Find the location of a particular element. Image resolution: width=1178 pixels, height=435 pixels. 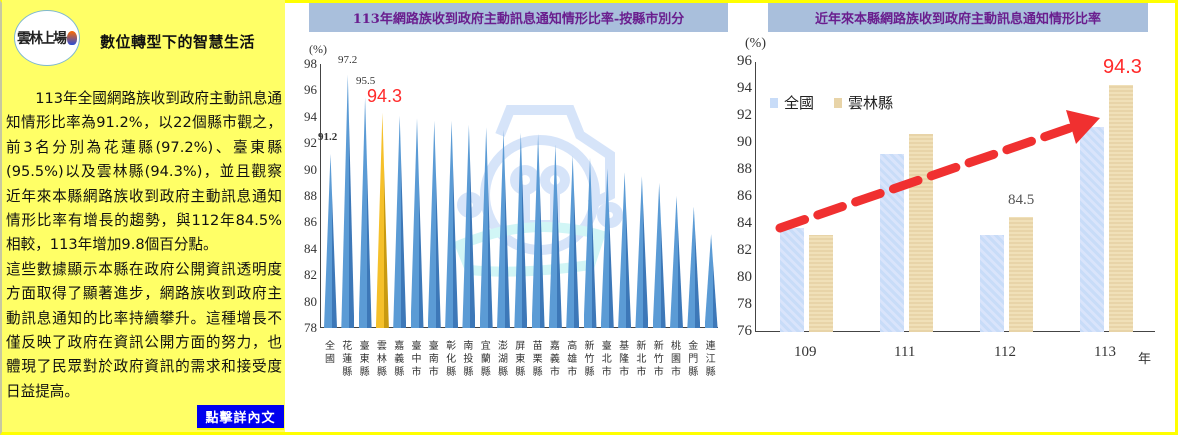

chart1-x-label: 新北市 is located at coordinates (641, 359).